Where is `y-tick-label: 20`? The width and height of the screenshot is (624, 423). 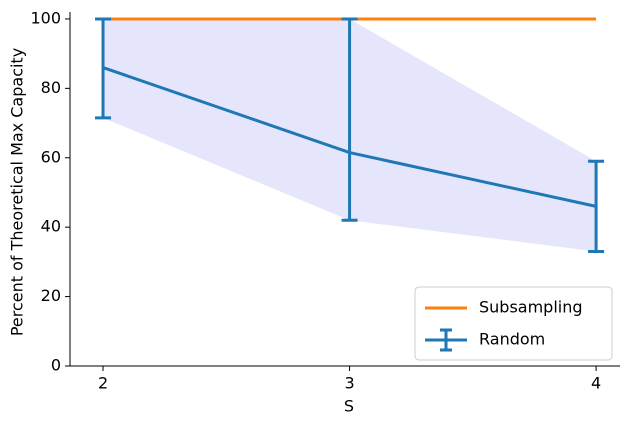
y-tick-label: 20 is located at coordinates (51, 295).